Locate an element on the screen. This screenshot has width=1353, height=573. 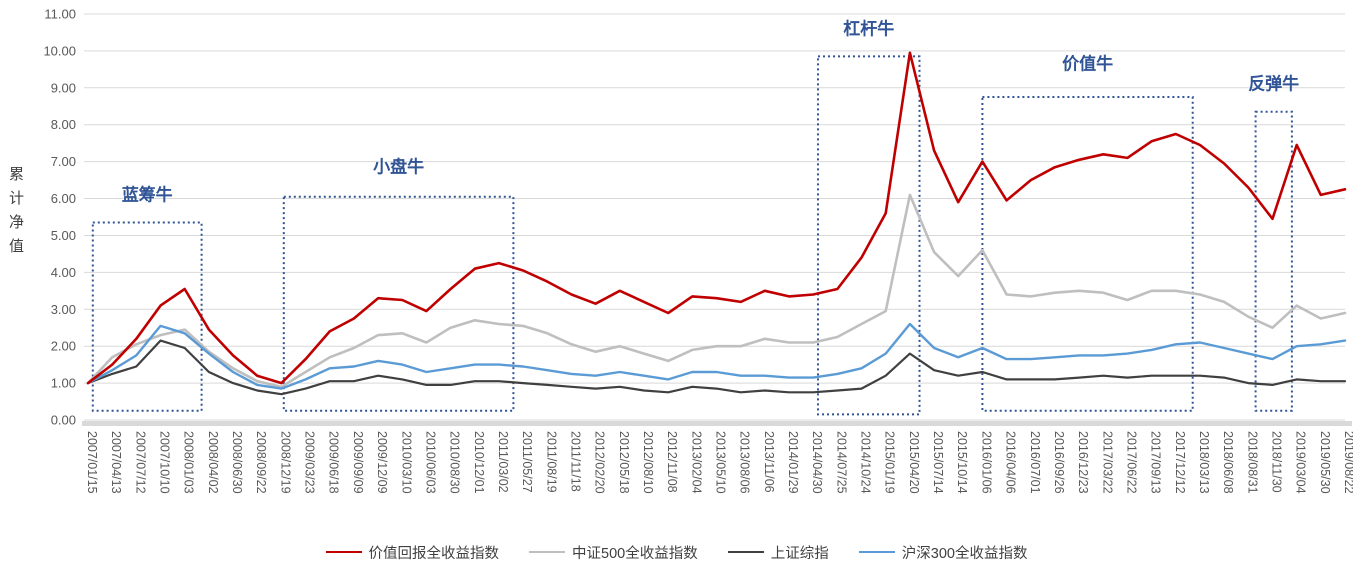
x-tick-label: 2018/03/13 is located at coordinates (1204, 462).